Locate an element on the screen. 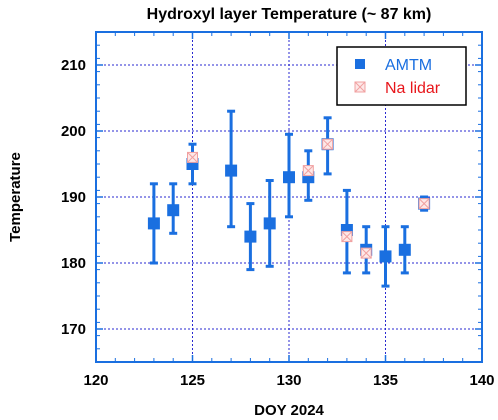 The height and width of the screenshot is (420, 498). legend-na-lidar-label: Na lidar is located at coordinates (413, 88).